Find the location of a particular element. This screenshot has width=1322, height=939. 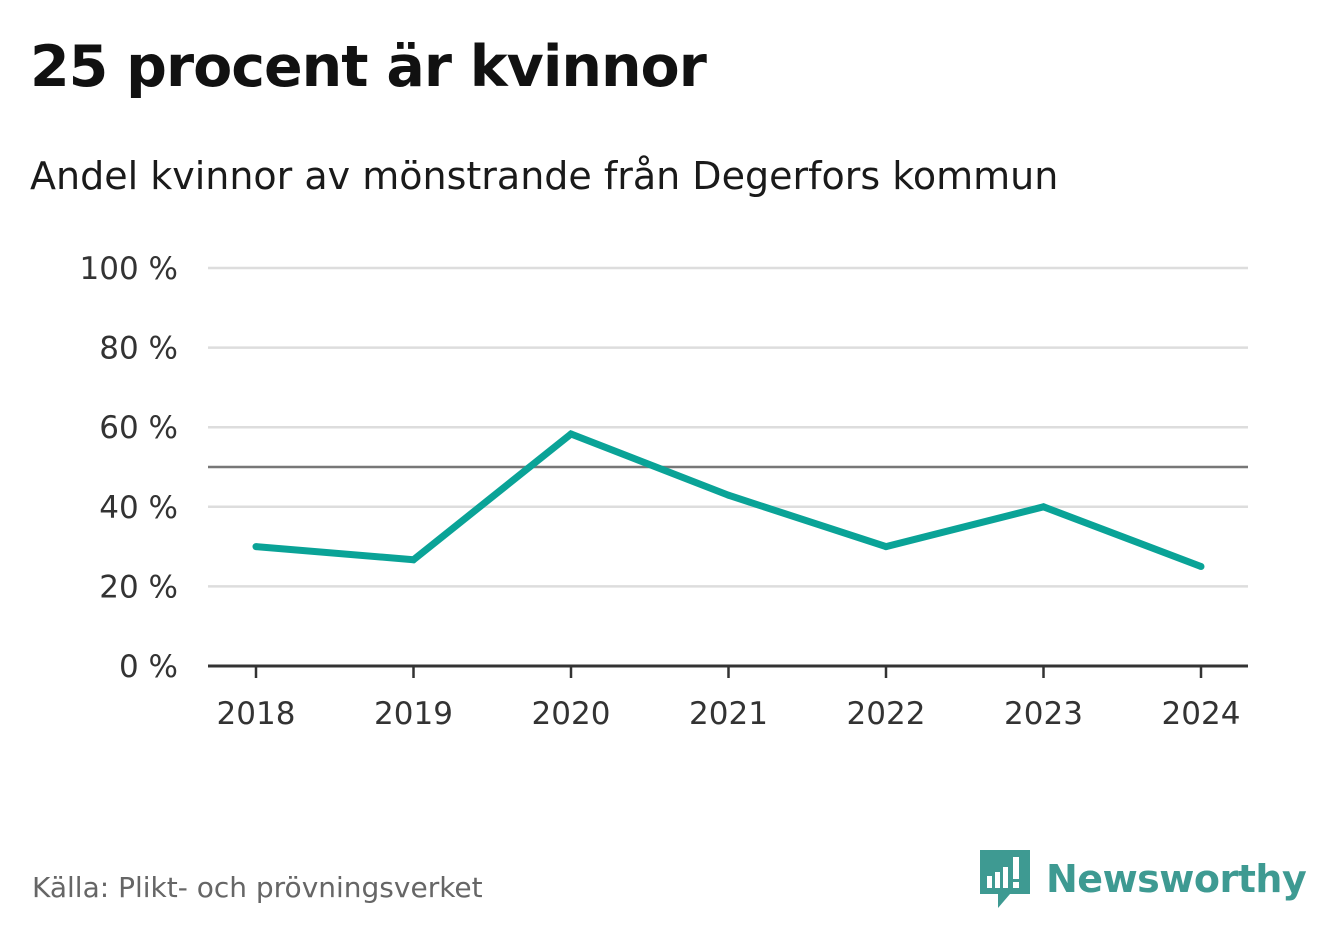

y-tick-label: 60 % is located at coordinates (138, 428).